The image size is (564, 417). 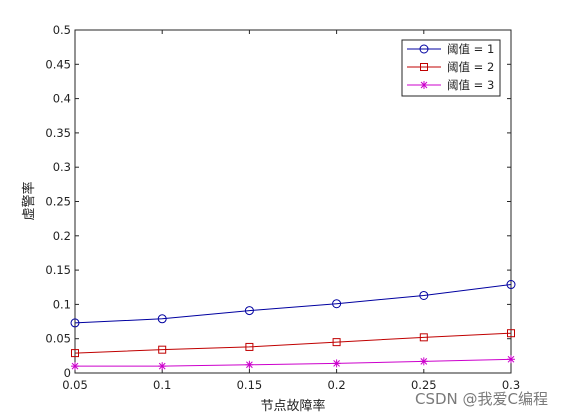 What do you see at coordinates (62, 167) in the screenshot?
I see `y-tick-label: 0.3` at bounding box center [62, 167].